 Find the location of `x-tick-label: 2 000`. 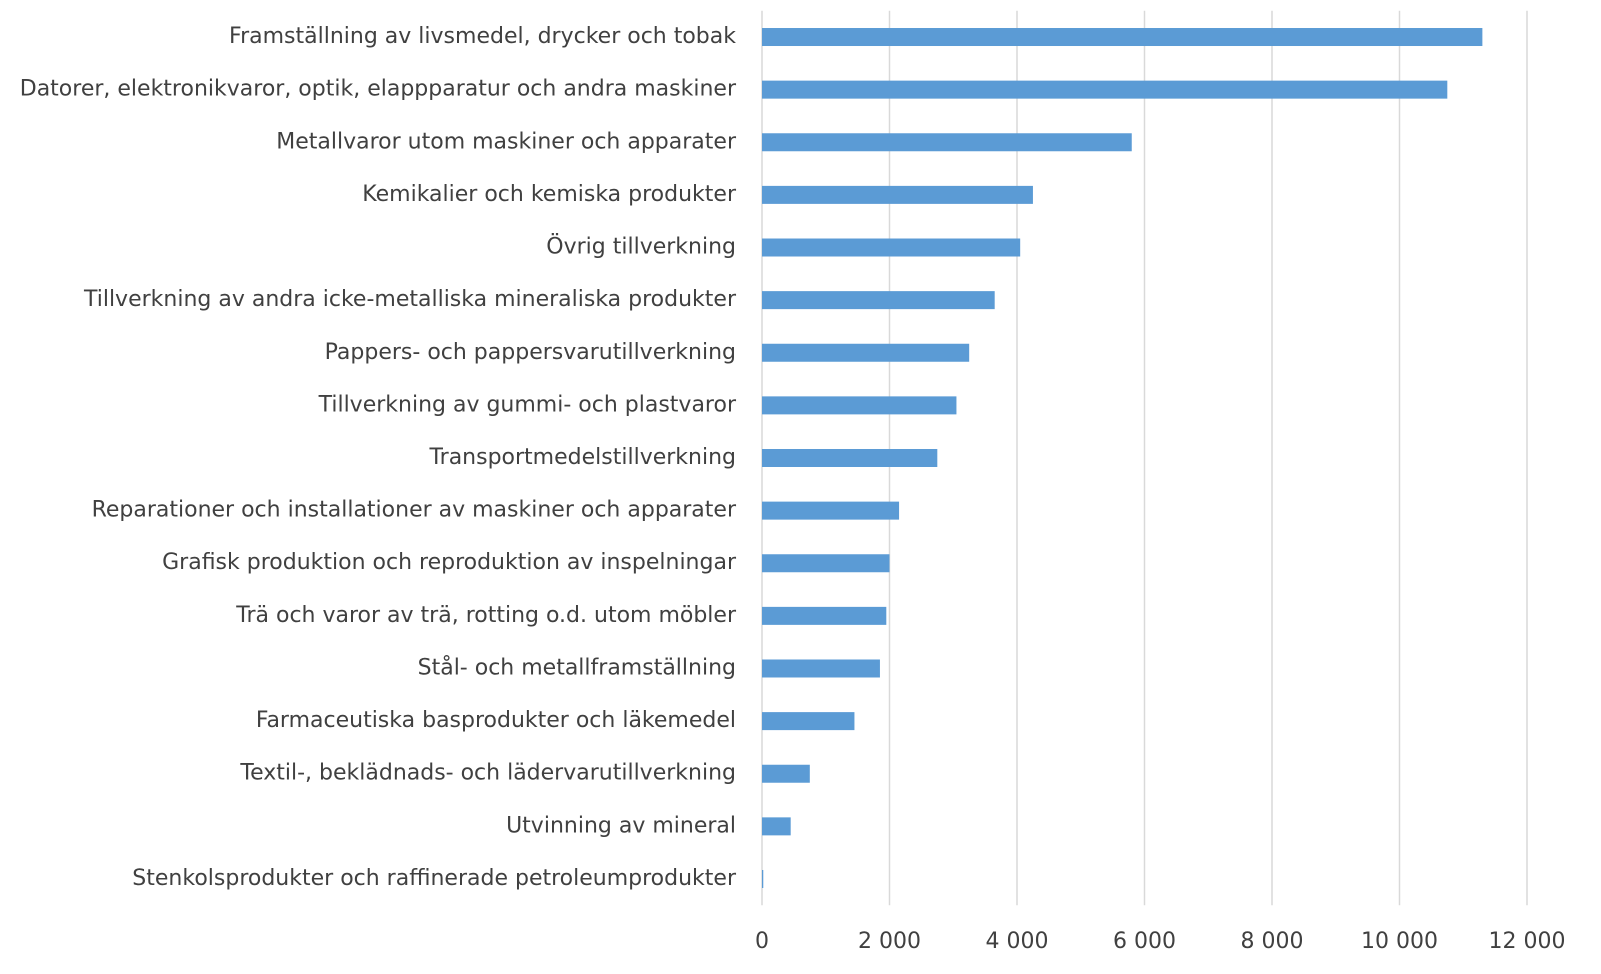

x-tick-label: 2 000 is located at coordinates (889, 941).